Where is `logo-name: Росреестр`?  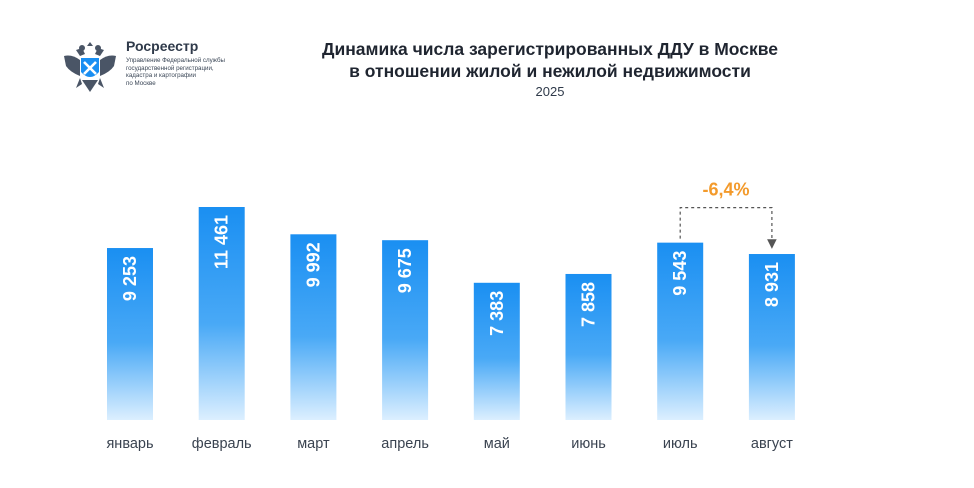
logo-name: Росреестр is located at coordinates (162, 46).